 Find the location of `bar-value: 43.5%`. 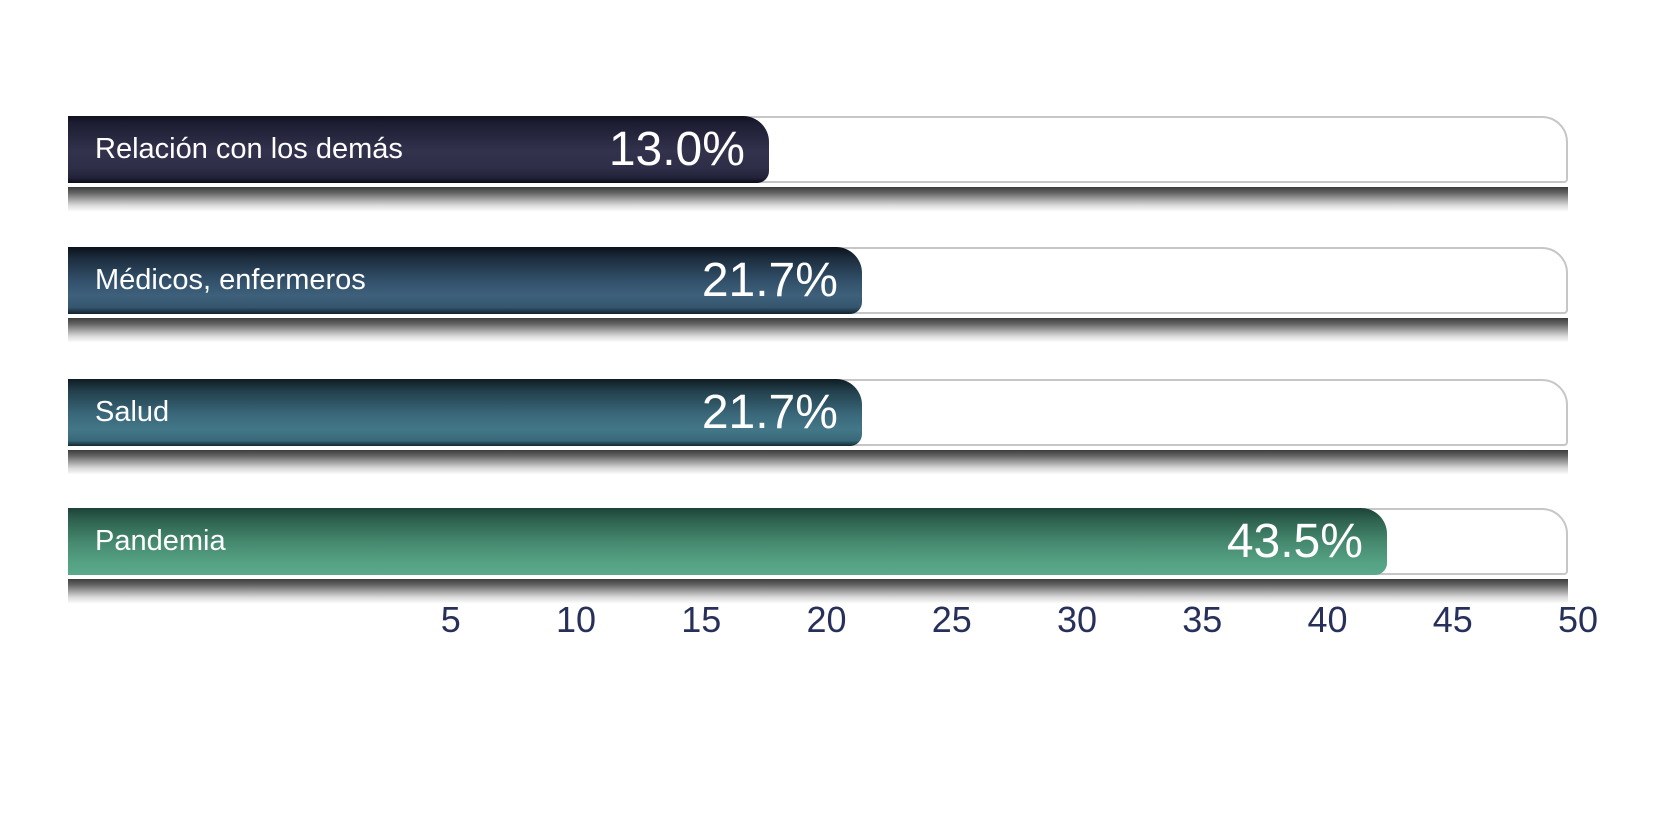

bar-value: 43.5% is located at coordinates (1294, 541).